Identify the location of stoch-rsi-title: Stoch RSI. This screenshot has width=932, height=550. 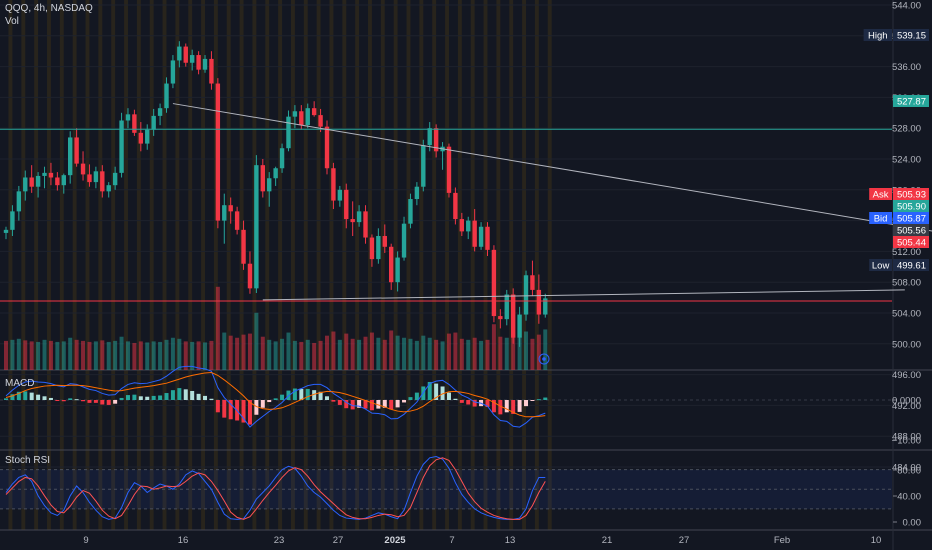
(28, 460).